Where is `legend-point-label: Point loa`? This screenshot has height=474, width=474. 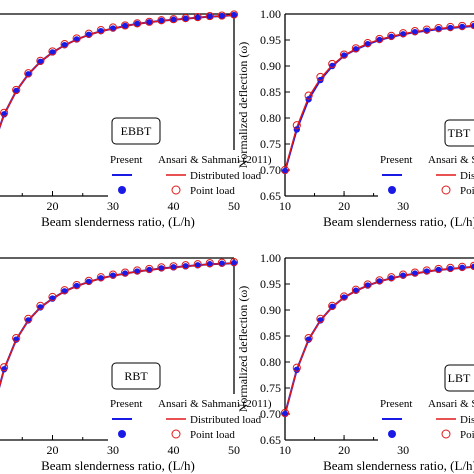
legend-point-label: Point loa is located at coordinates (467, 435).